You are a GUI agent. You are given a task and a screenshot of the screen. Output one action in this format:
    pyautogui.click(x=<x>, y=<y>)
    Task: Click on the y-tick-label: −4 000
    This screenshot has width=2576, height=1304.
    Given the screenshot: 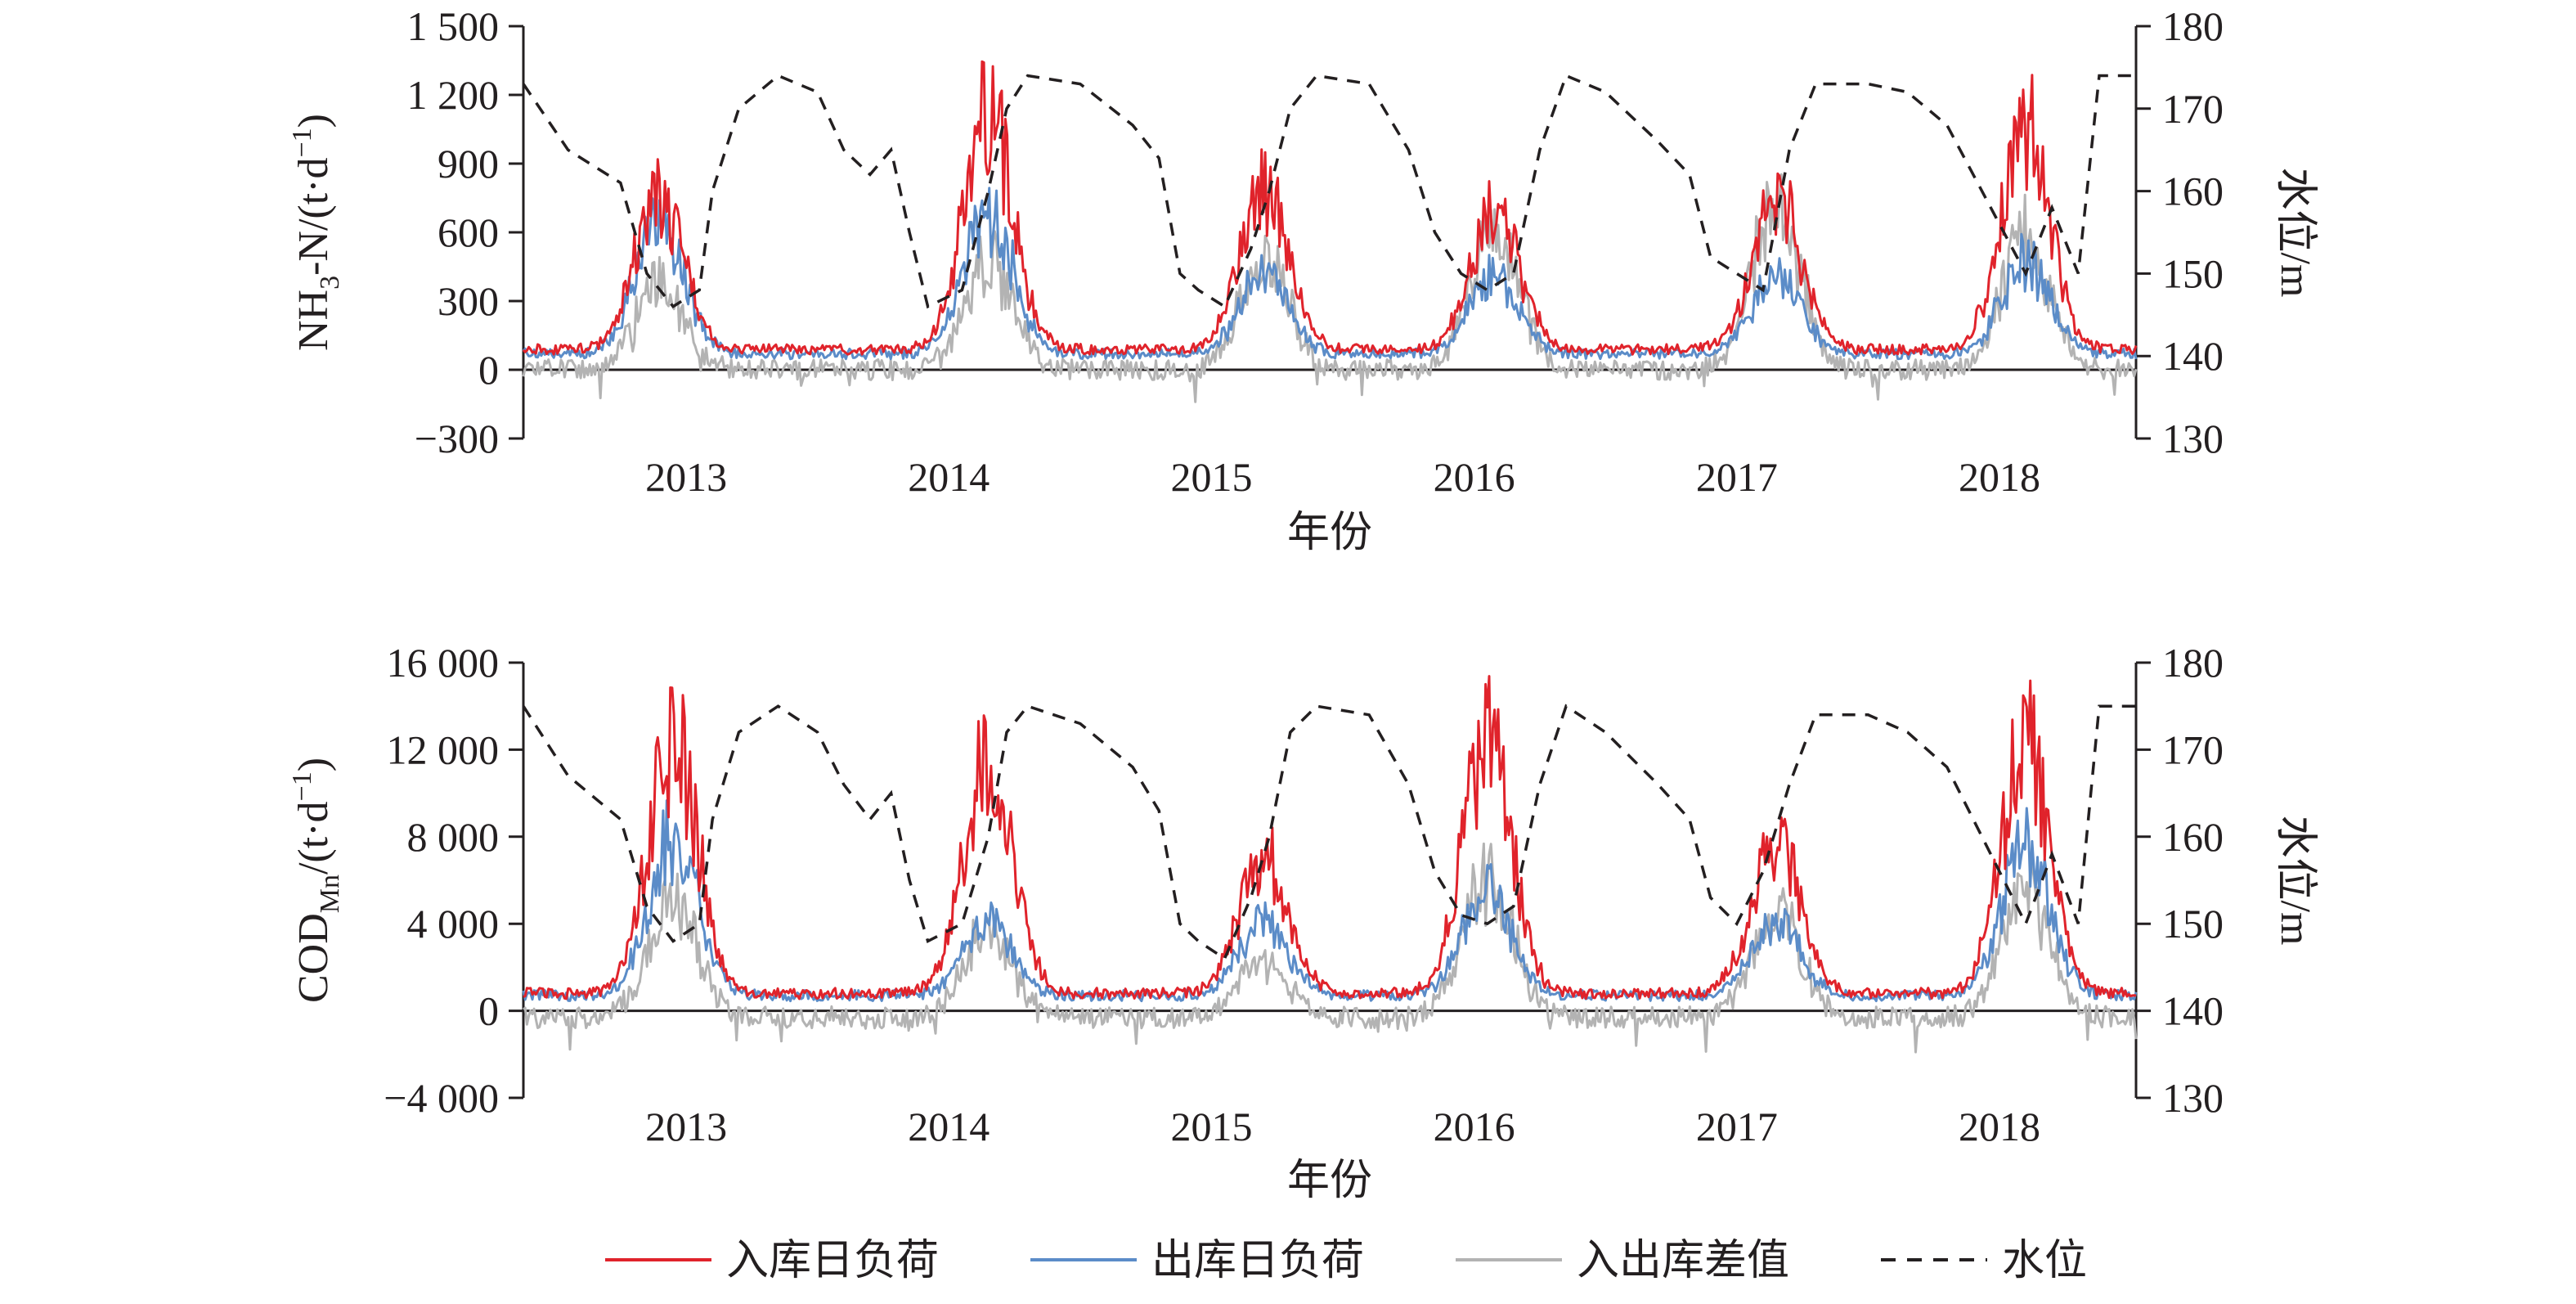 What is the action you would take?
    pyautogui.click(x=442, y=1098)
    